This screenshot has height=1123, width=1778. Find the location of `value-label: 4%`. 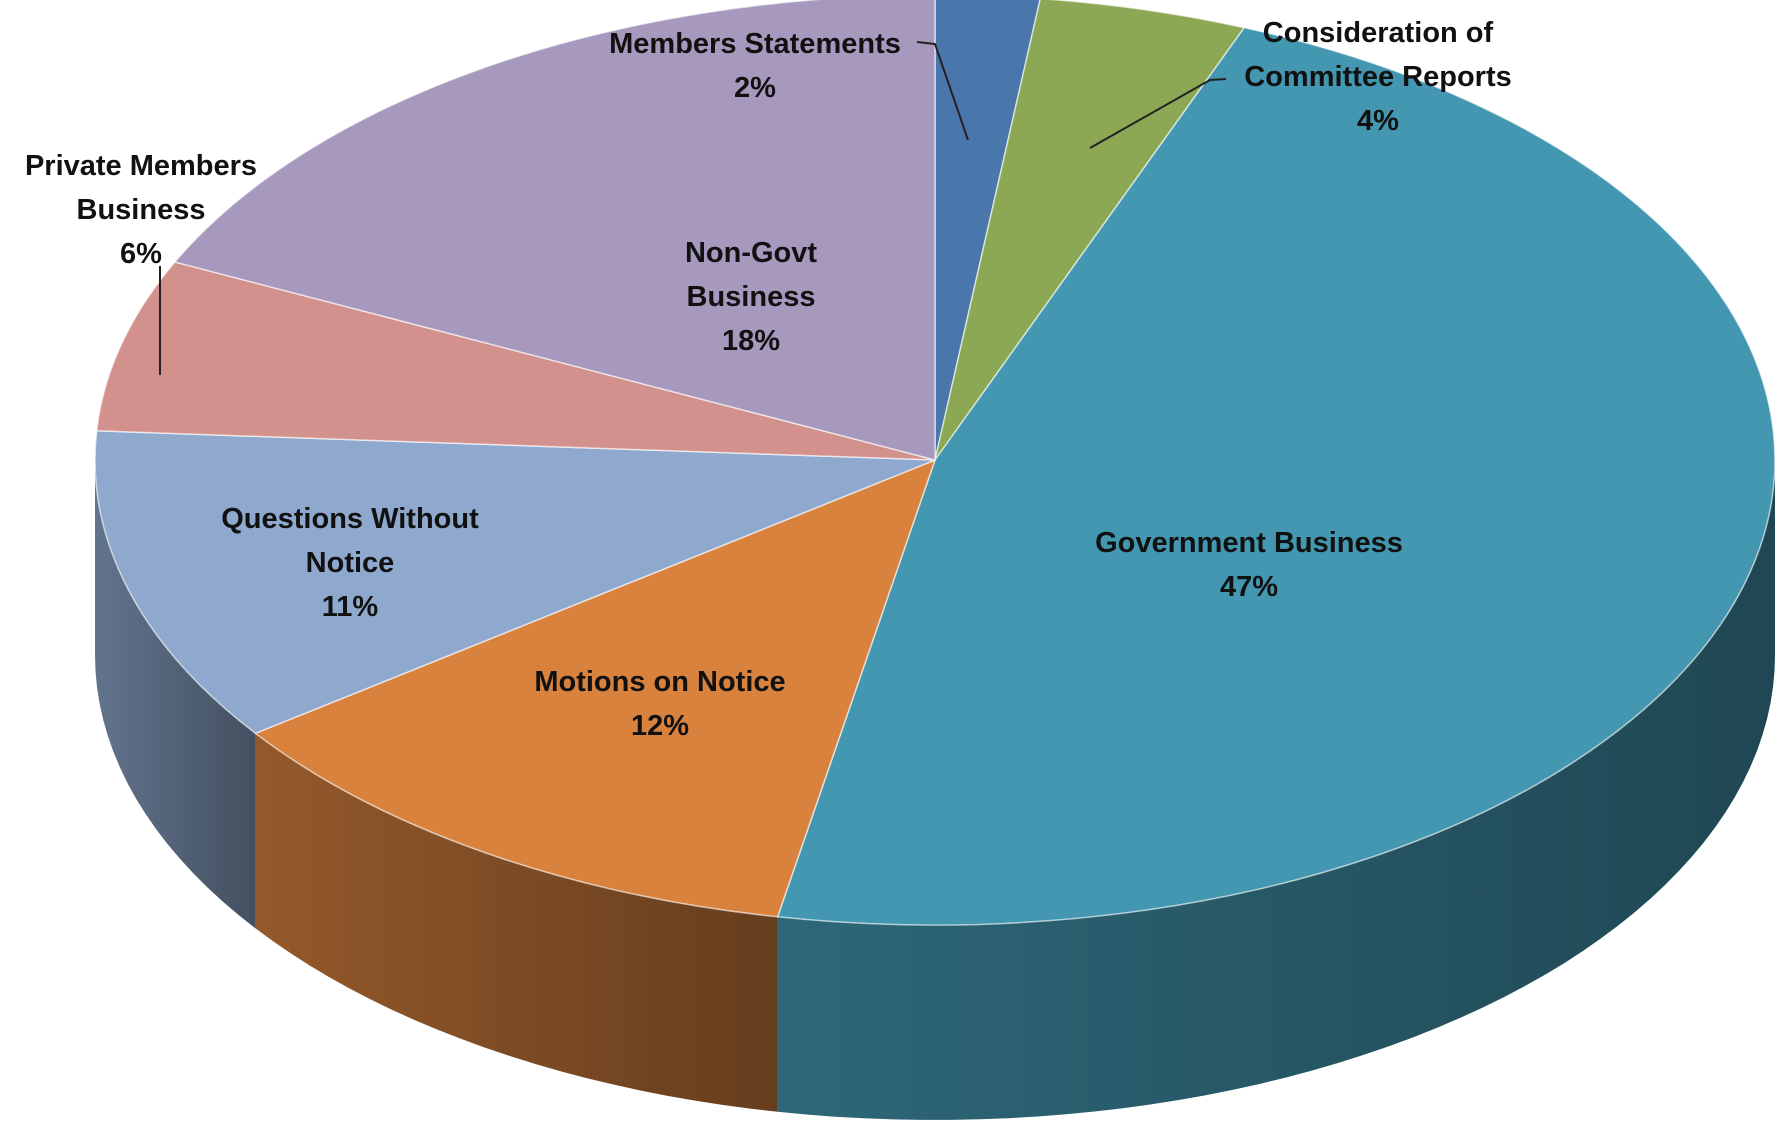

value-label: 4% is located at coordinates (1378, 121).